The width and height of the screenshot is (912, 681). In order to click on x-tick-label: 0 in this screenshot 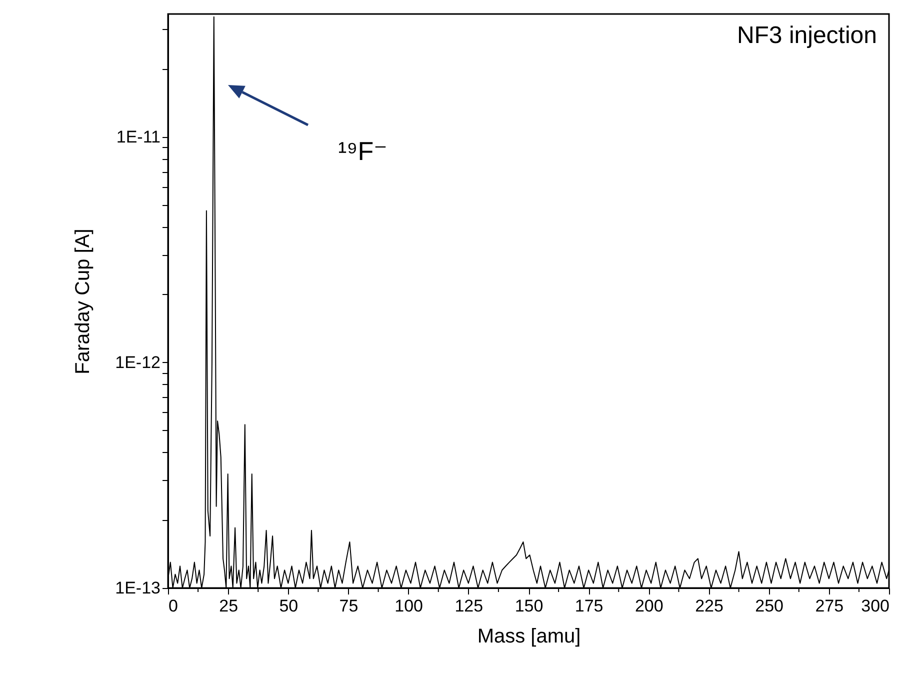, I will do `click(173, 606)`.